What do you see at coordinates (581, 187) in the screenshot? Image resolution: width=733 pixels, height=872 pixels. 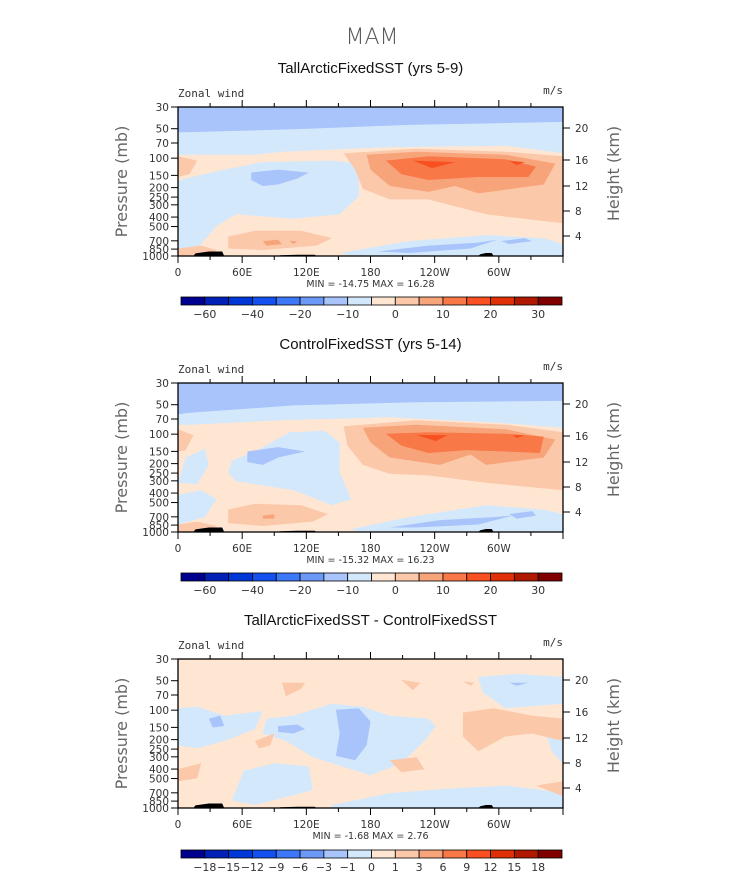 I see `y-right-tick-label: 12` at bounding box center [581, 187].